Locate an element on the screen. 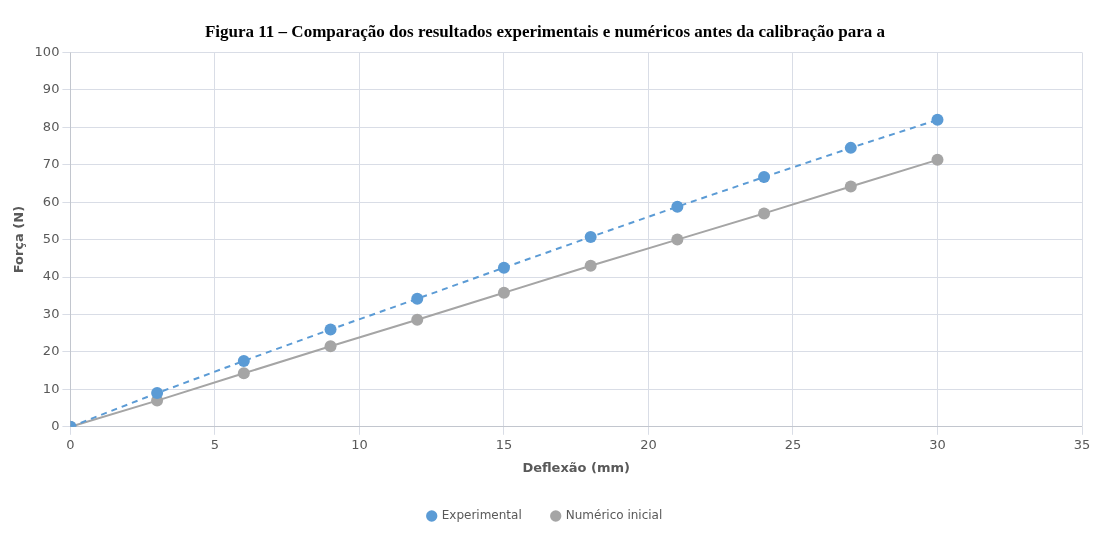 This screenshot has height=542, width=1110. y-tick-label: 90 is located at coordinates (51, 89).